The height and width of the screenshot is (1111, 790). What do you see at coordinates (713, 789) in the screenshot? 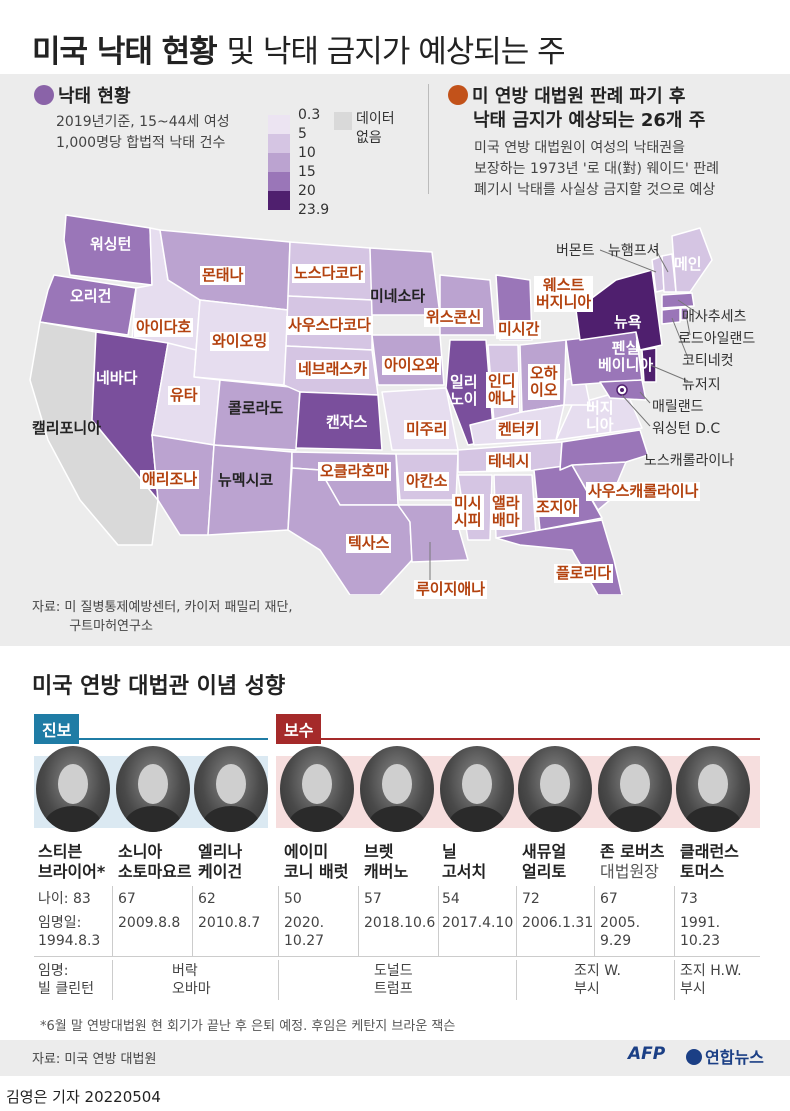
I see `portrait-thomas` at bounding box center [713, 789].